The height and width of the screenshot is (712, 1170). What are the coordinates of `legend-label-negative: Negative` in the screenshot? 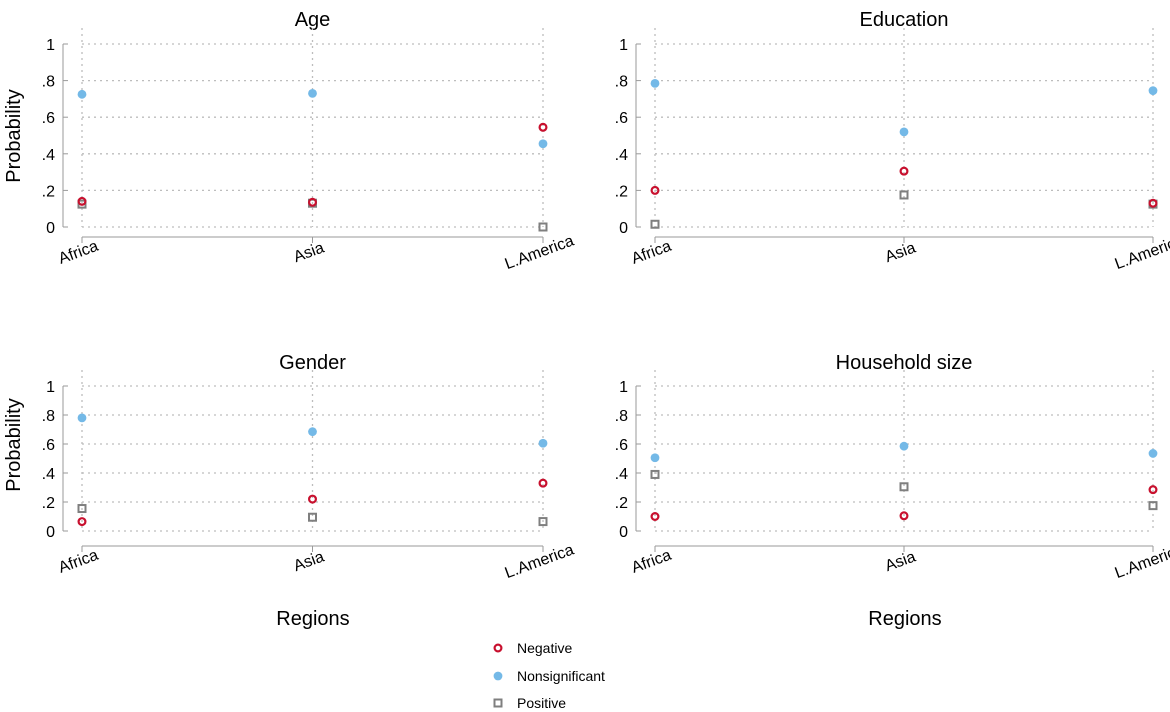 It's located at (544, 648).